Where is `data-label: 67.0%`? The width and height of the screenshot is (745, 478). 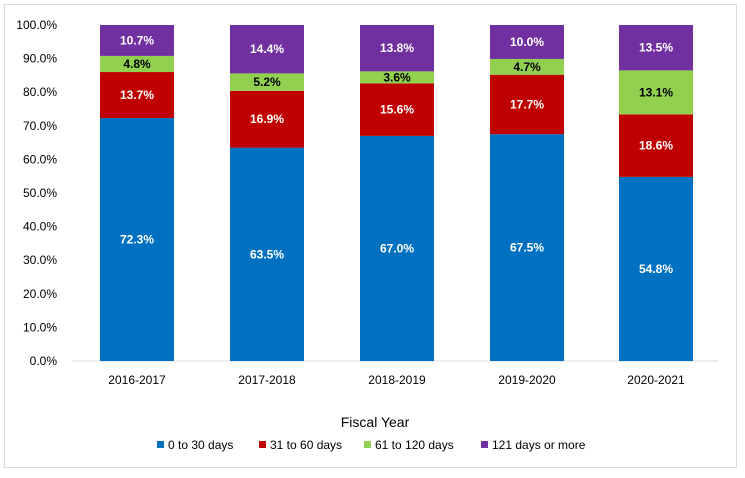 data-label: 67.0% is located at coordinates (397, 248).